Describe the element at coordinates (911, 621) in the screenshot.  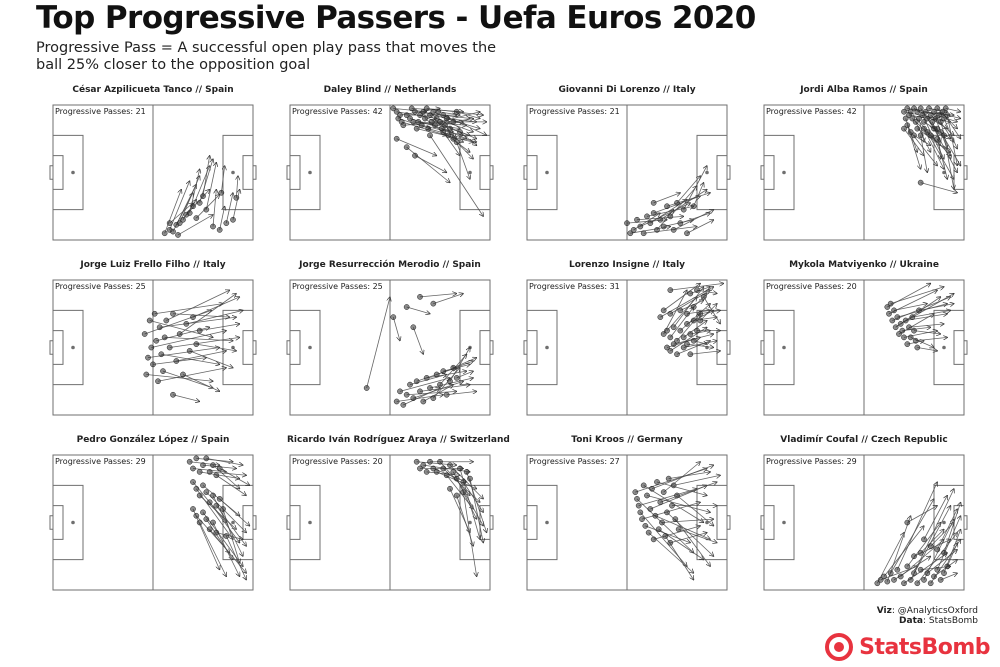
I see `data-credit-label: Data` at that location.